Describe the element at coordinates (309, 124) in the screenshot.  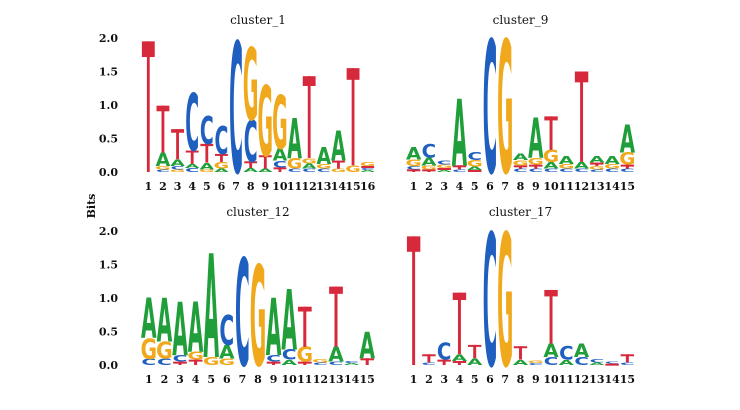
I see `logo-stack: CAG` at that location.